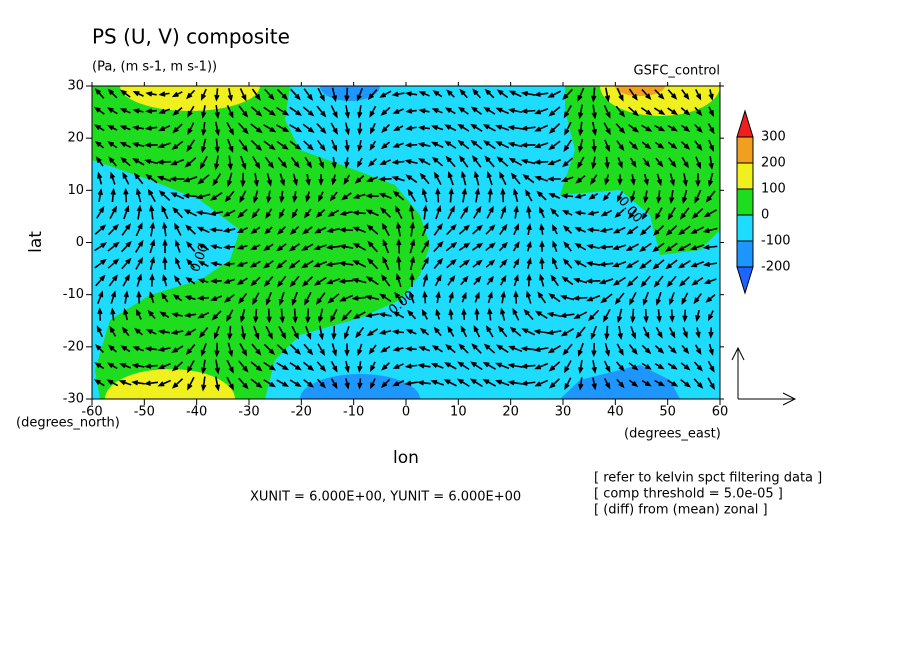 This screenshot has width=904, height=654. Describe the element at coordinates (406, 412) in the screenshot. I see `x-tick-label: 0` at that location.